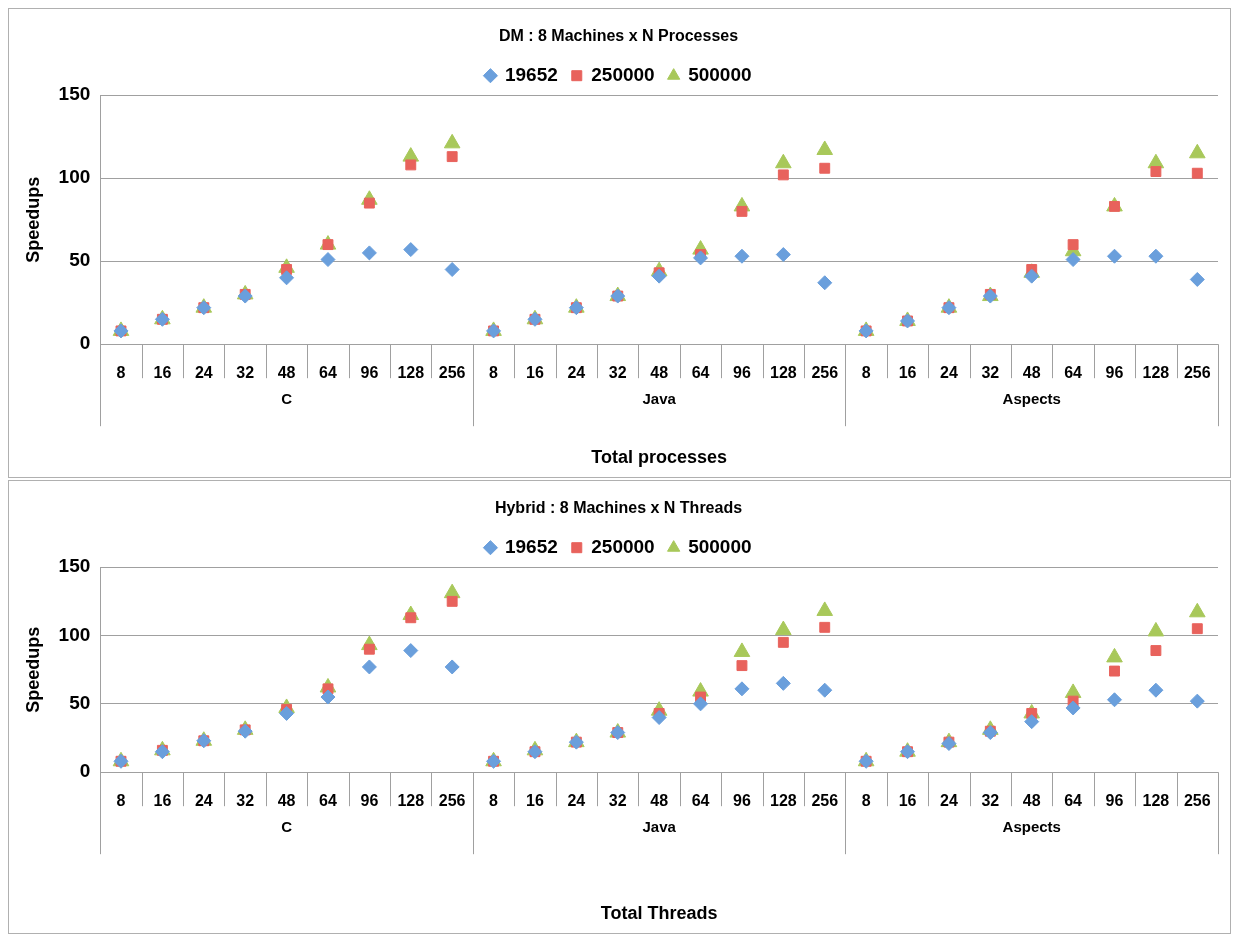 Image resolution: width=1239 pixels, height=936 pixels. What do you see at coordinates (659, 457) in the screenshot?
I see `x-axis-title: Total processes` at bounding box center [659, 457].